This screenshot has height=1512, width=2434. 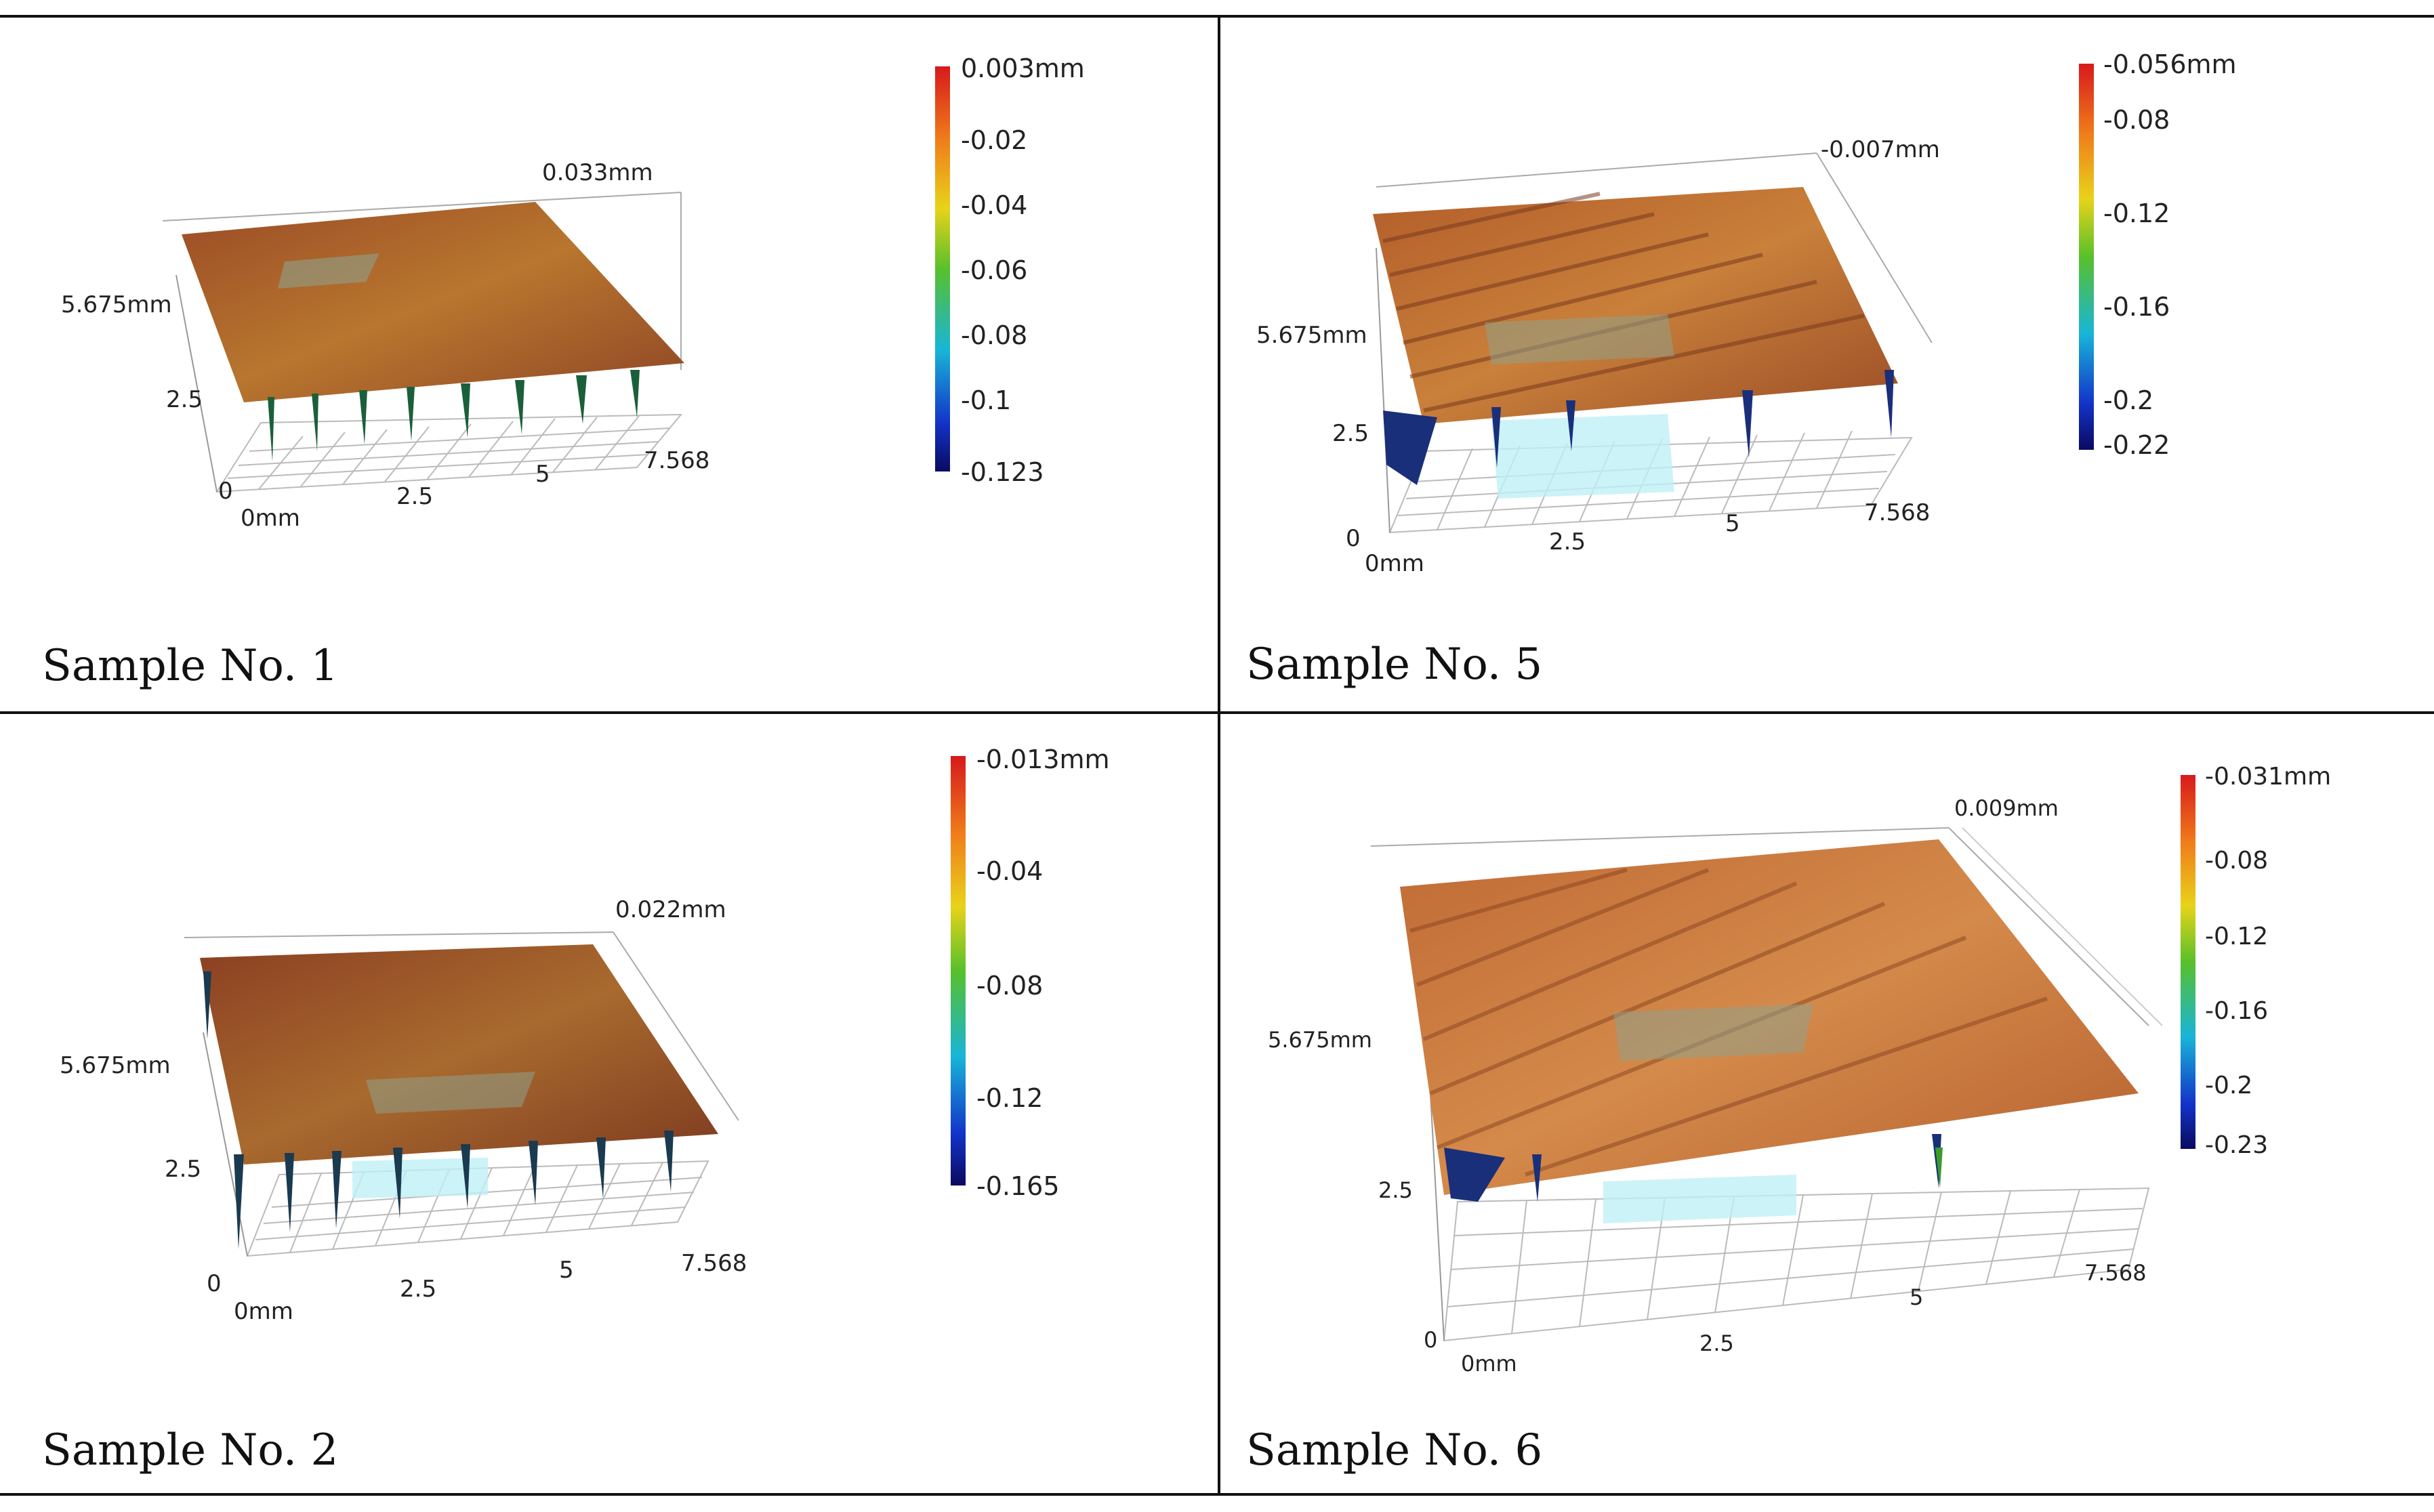 What do you see at coordinates (2268, 777) in the screenshot?
I see `colorbar-max-label: -0.031mm` at bounding box center [2268, 777].